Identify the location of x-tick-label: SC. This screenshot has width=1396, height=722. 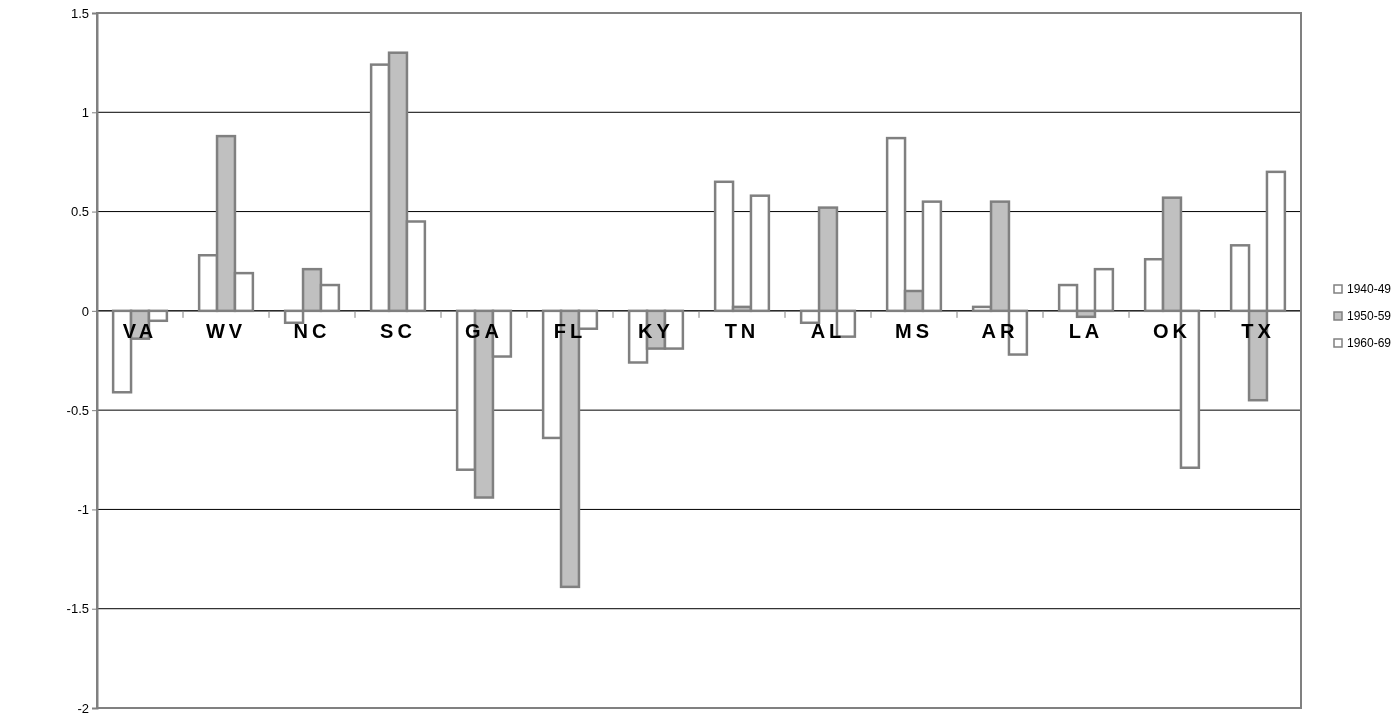
(398, 330).